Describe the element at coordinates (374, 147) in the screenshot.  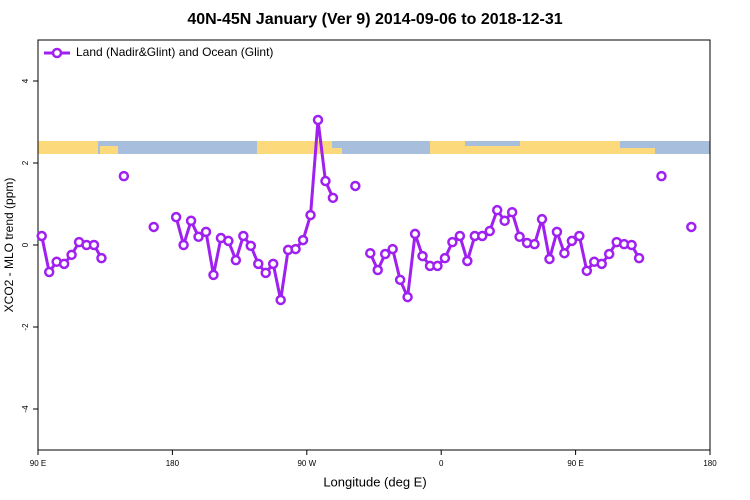
I see `land-ocean-strip` at that location.